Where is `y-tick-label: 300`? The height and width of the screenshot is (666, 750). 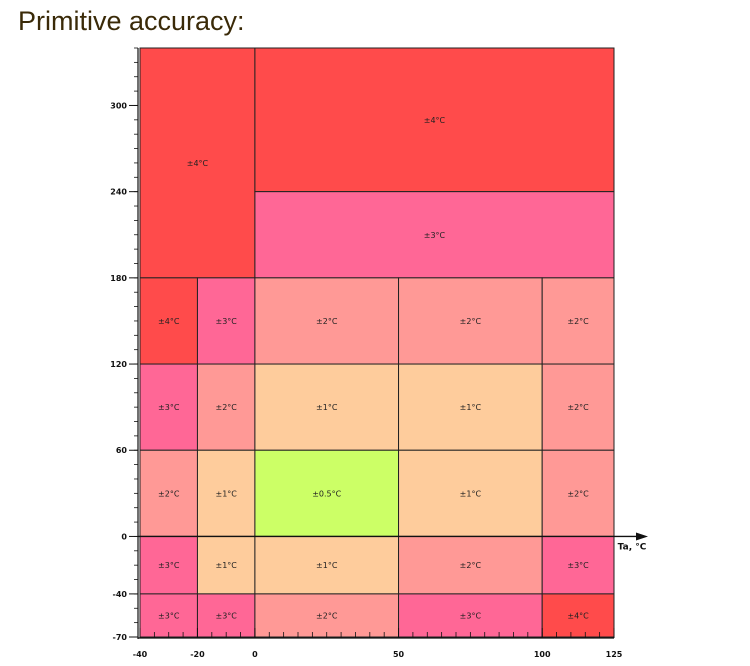 y-tick-label: 300 is located at coordinates (118, 105).